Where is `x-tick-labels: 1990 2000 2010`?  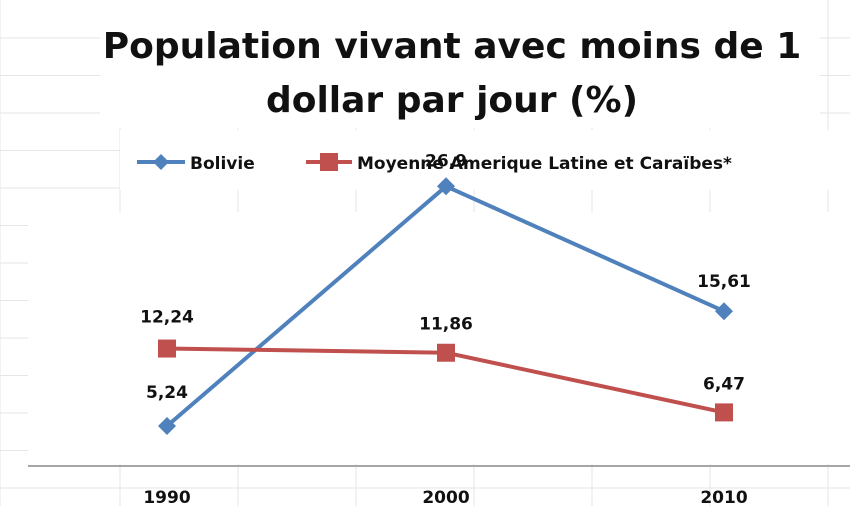
x-tick-labels: 1990 2000 2010 is located at coordinates (445, 498).